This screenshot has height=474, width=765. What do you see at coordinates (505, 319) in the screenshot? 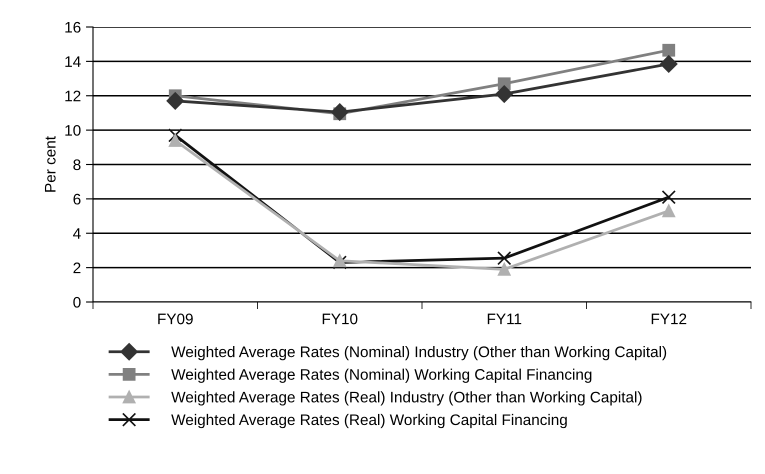
I see `x-tick-label: FY11` at bounding box center [505, 319].